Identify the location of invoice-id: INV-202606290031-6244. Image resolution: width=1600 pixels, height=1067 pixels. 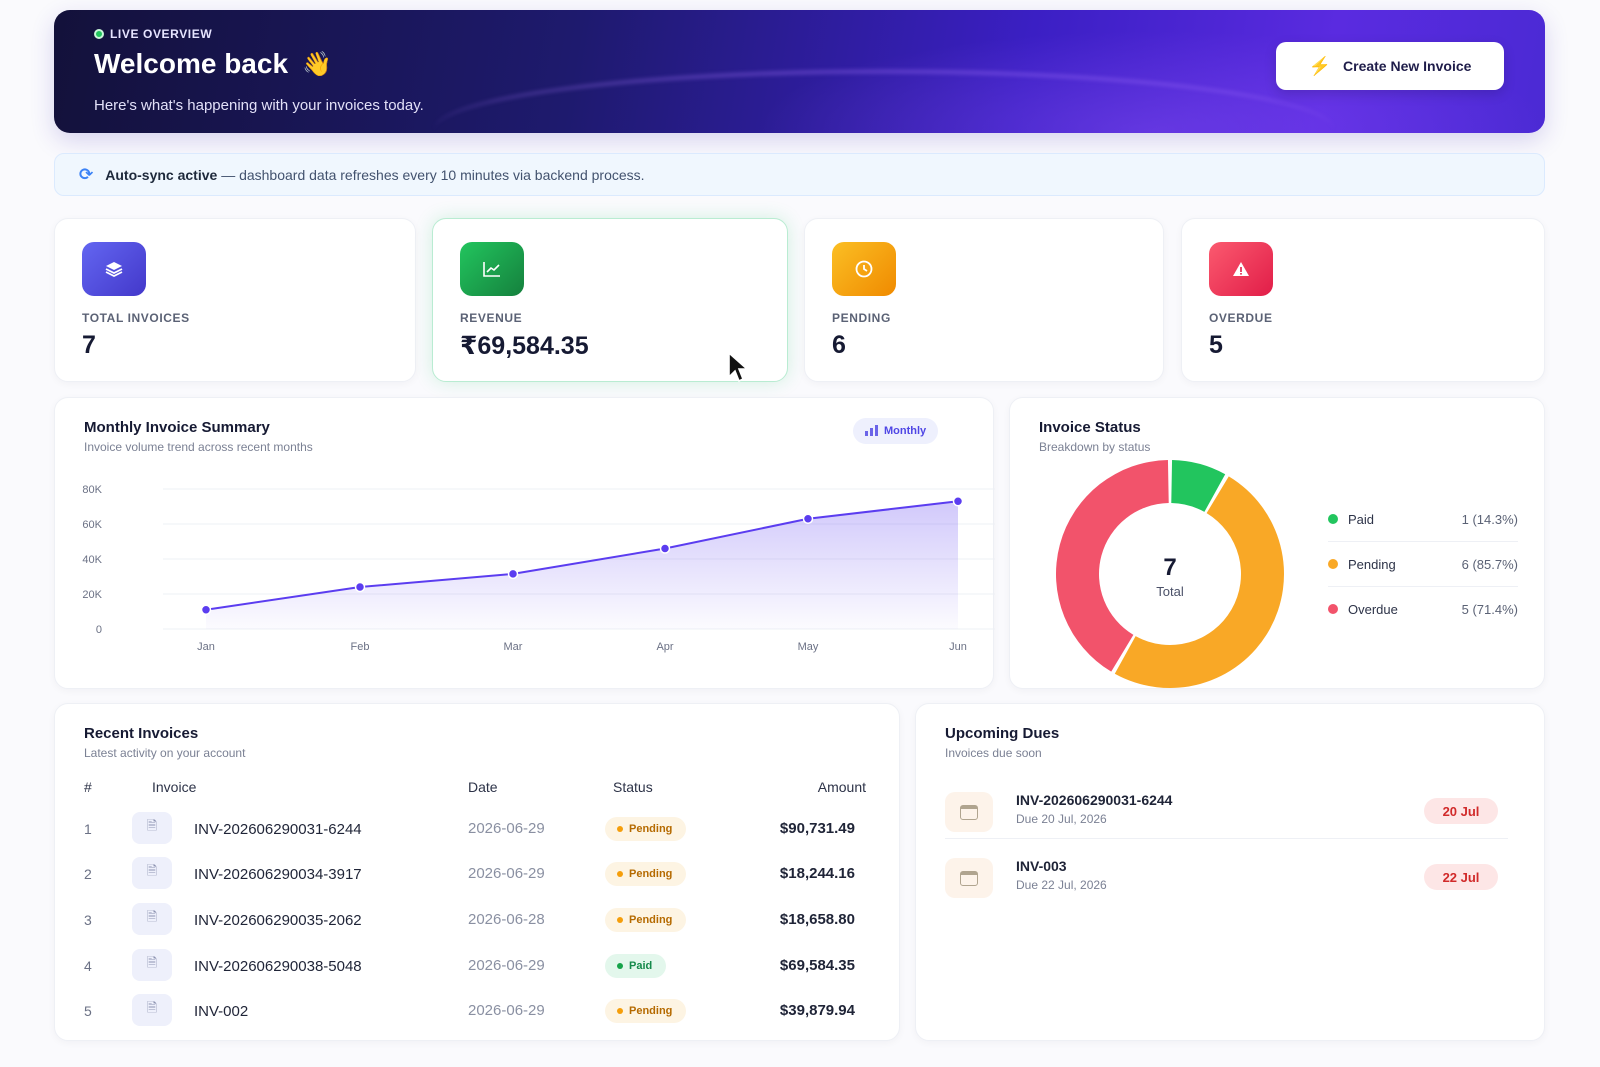
(278, 829).